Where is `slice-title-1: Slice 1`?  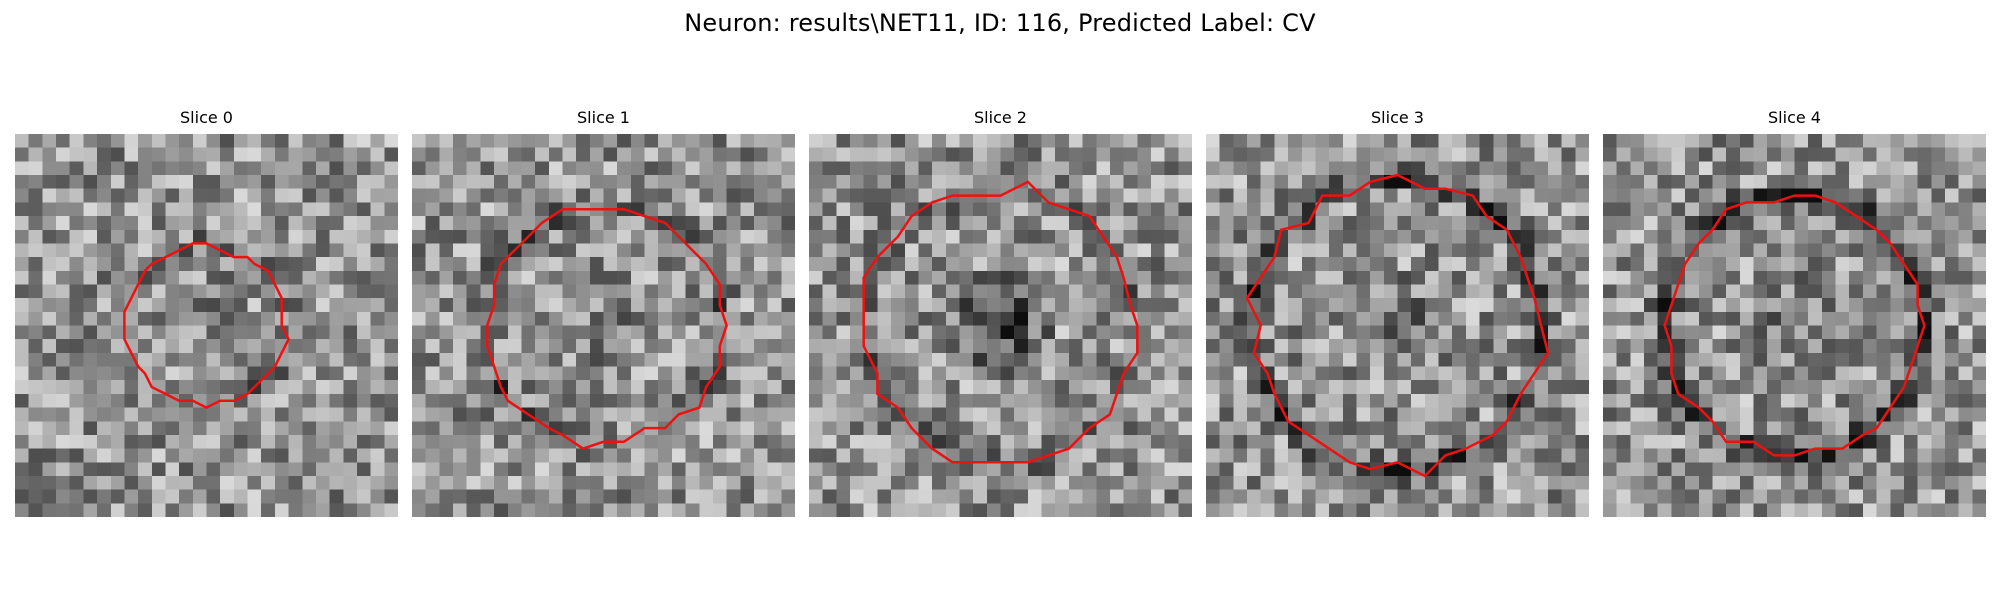 slice-title-1: Slice 1 is located at coordinates (603, 117).